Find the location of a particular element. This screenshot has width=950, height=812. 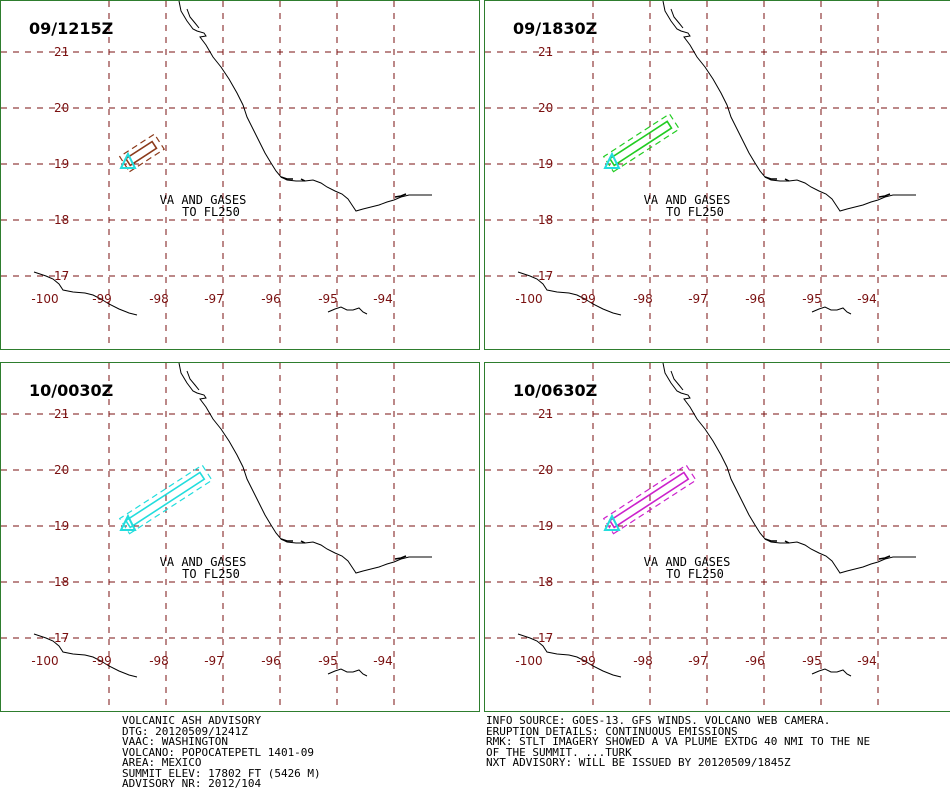

panel-time: 09/1830Z is located at coordinates (555, 28).